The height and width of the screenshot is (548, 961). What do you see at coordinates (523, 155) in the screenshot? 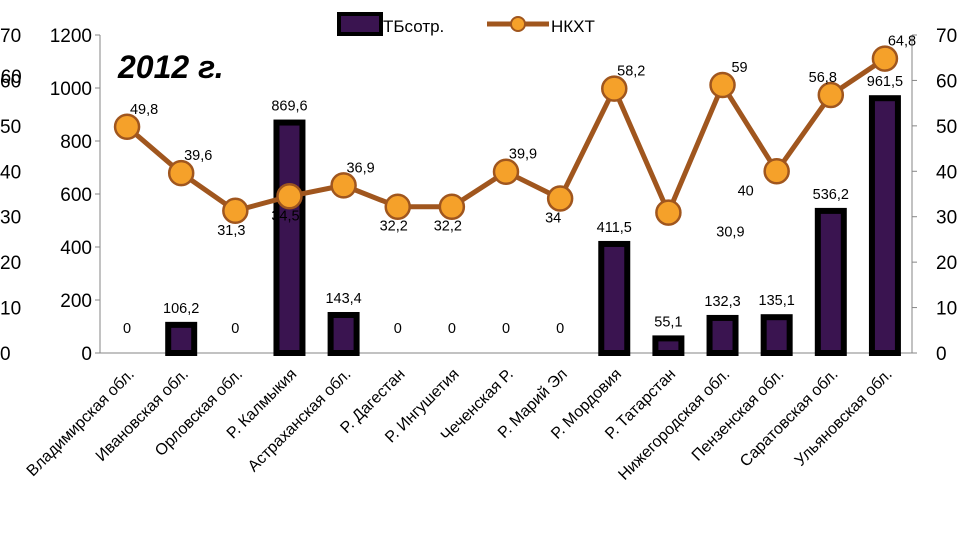
I see `line-value-label: 39,9` at bounding box center [523, 155].